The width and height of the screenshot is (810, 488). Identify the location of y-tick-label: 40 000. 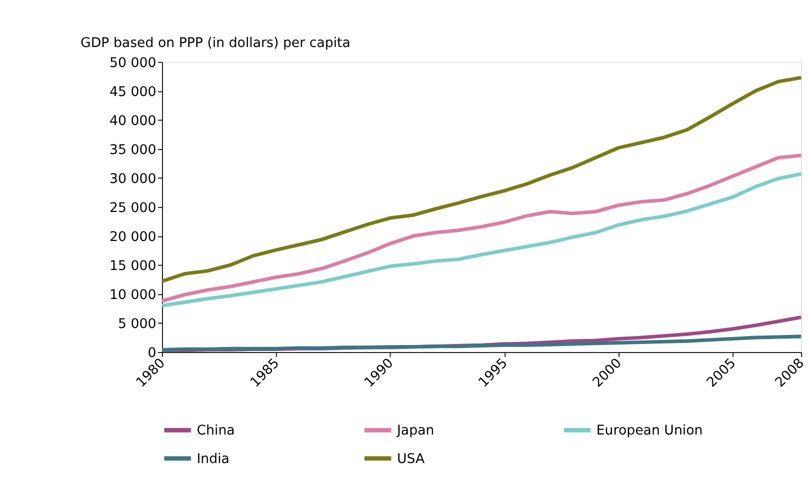
(133, 121).